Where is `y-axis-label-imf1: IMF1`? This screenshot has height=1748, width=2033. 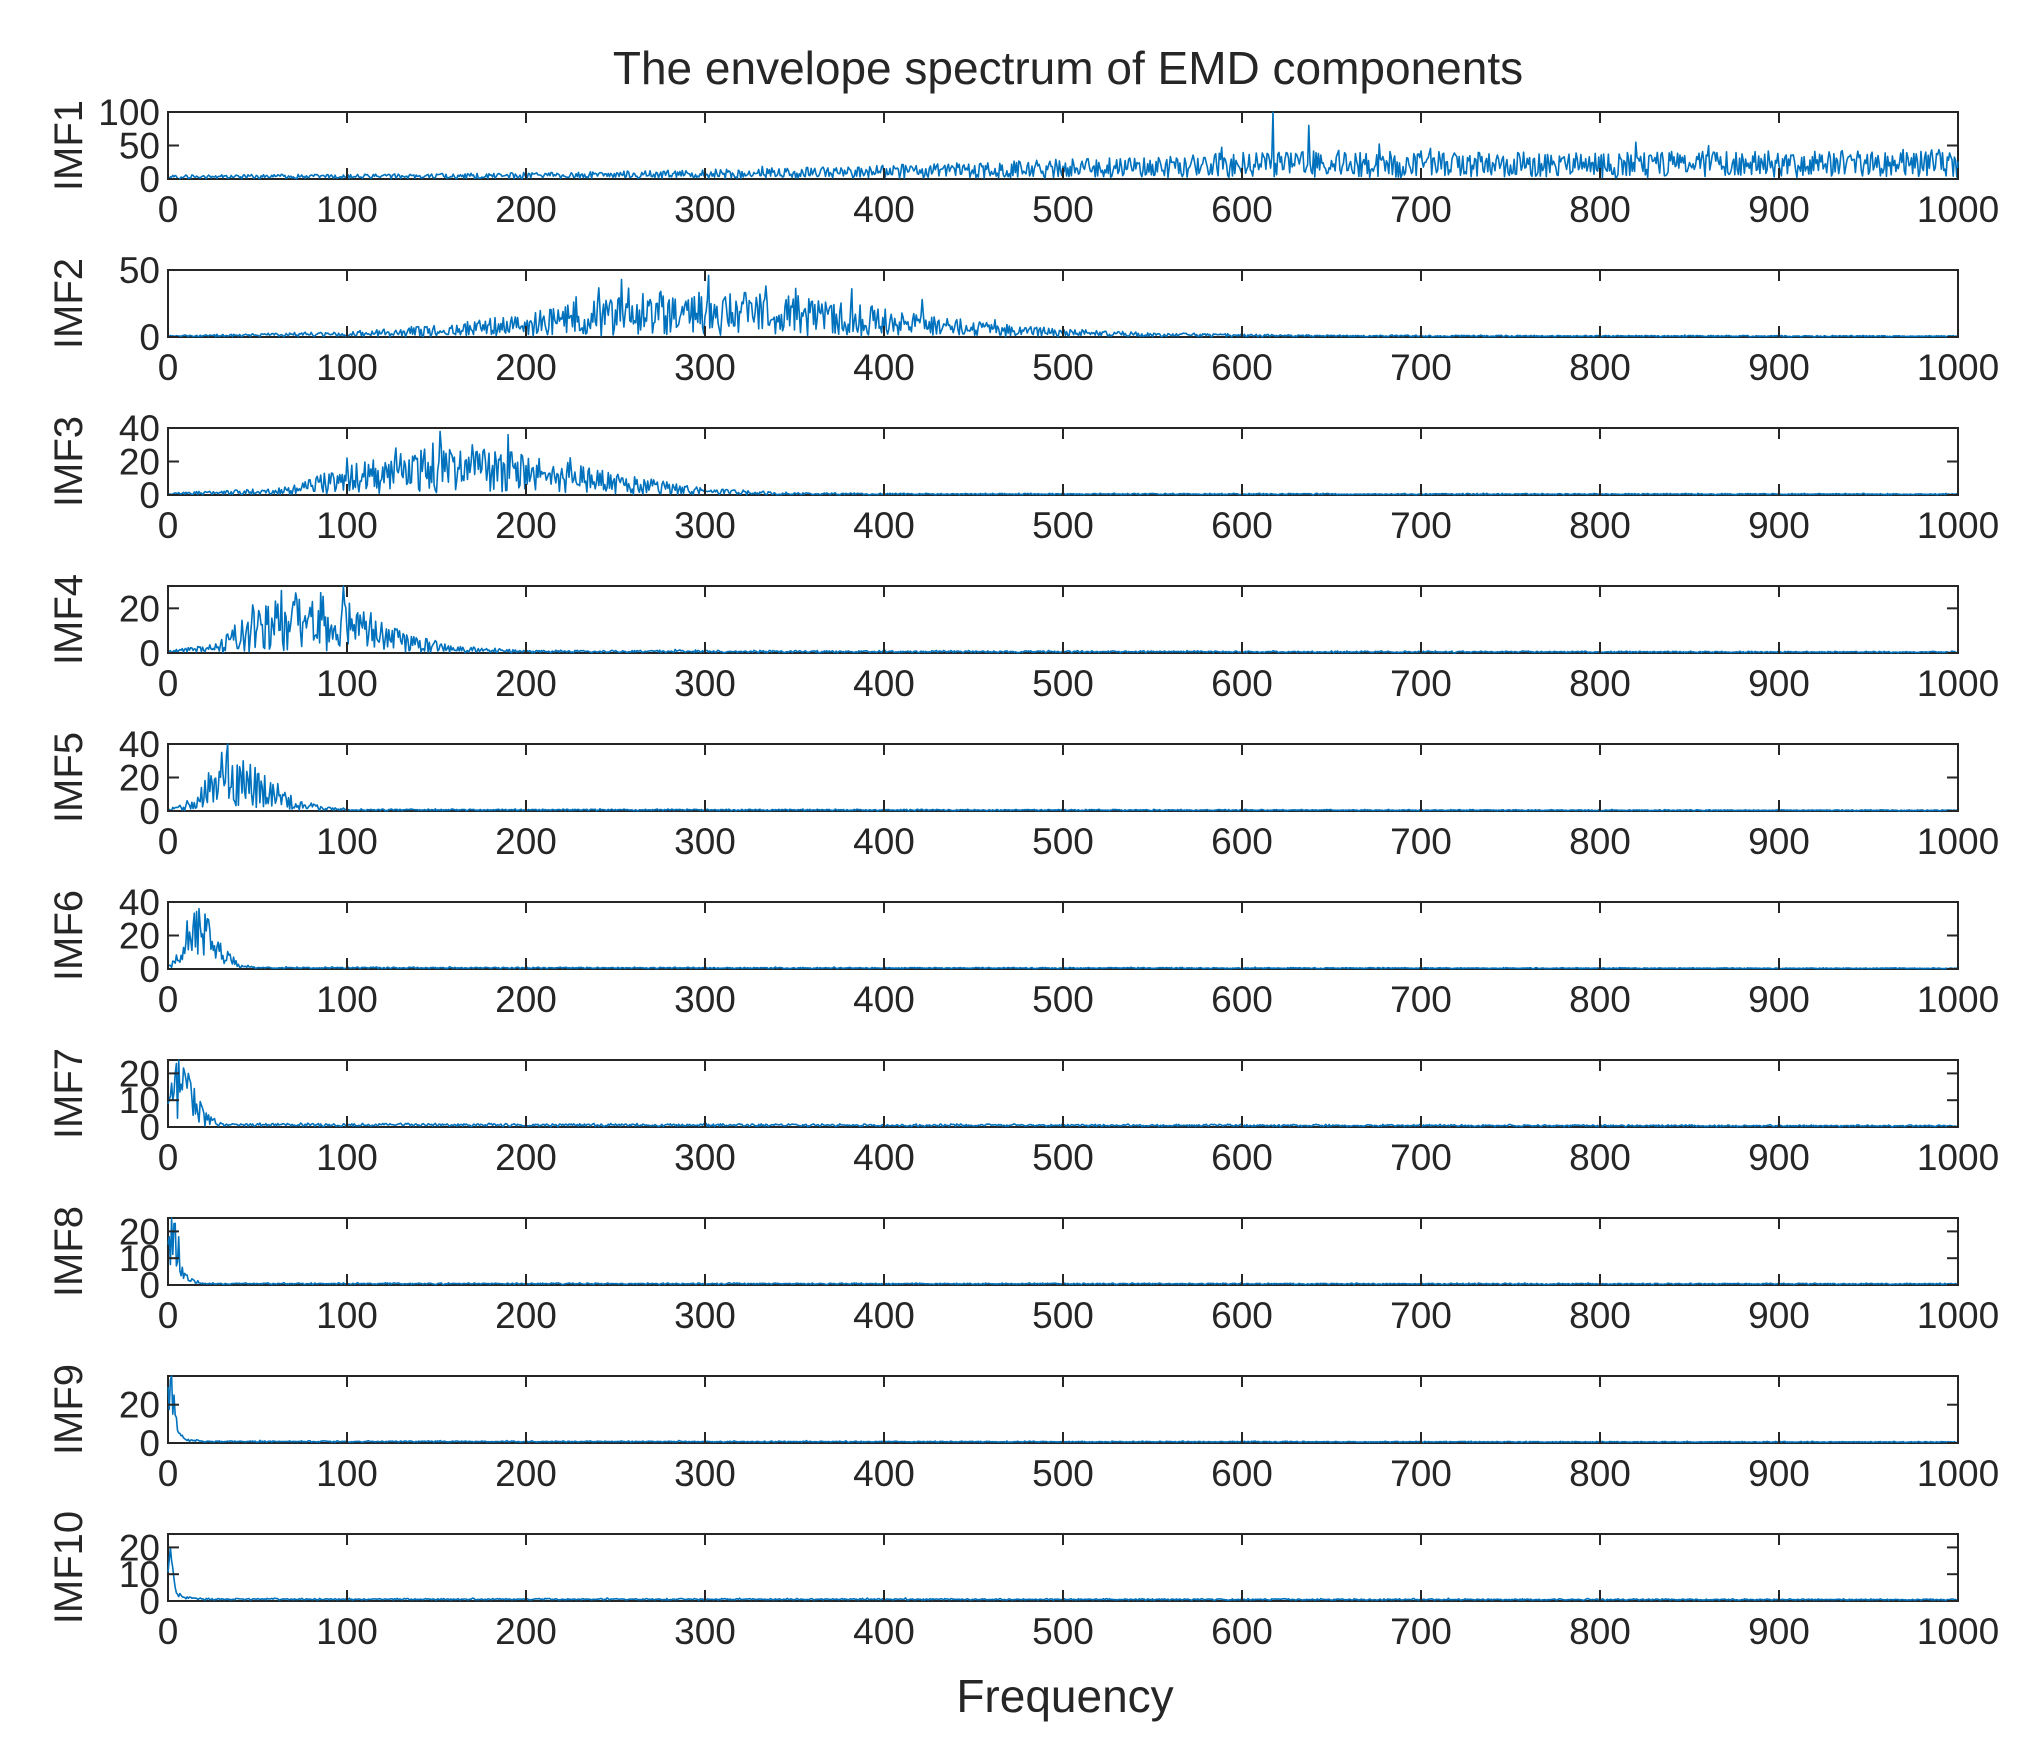 y-axis-label-imf1: IMF1 is located at coordinates (69, 145).